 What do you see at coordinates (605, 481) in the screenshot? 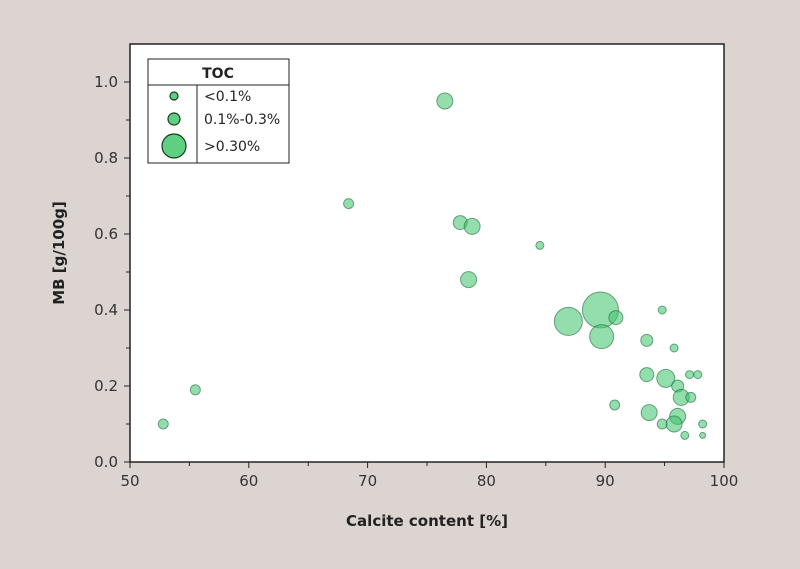
I see `x-tick-label: 90` at bounding box center [605, 481].